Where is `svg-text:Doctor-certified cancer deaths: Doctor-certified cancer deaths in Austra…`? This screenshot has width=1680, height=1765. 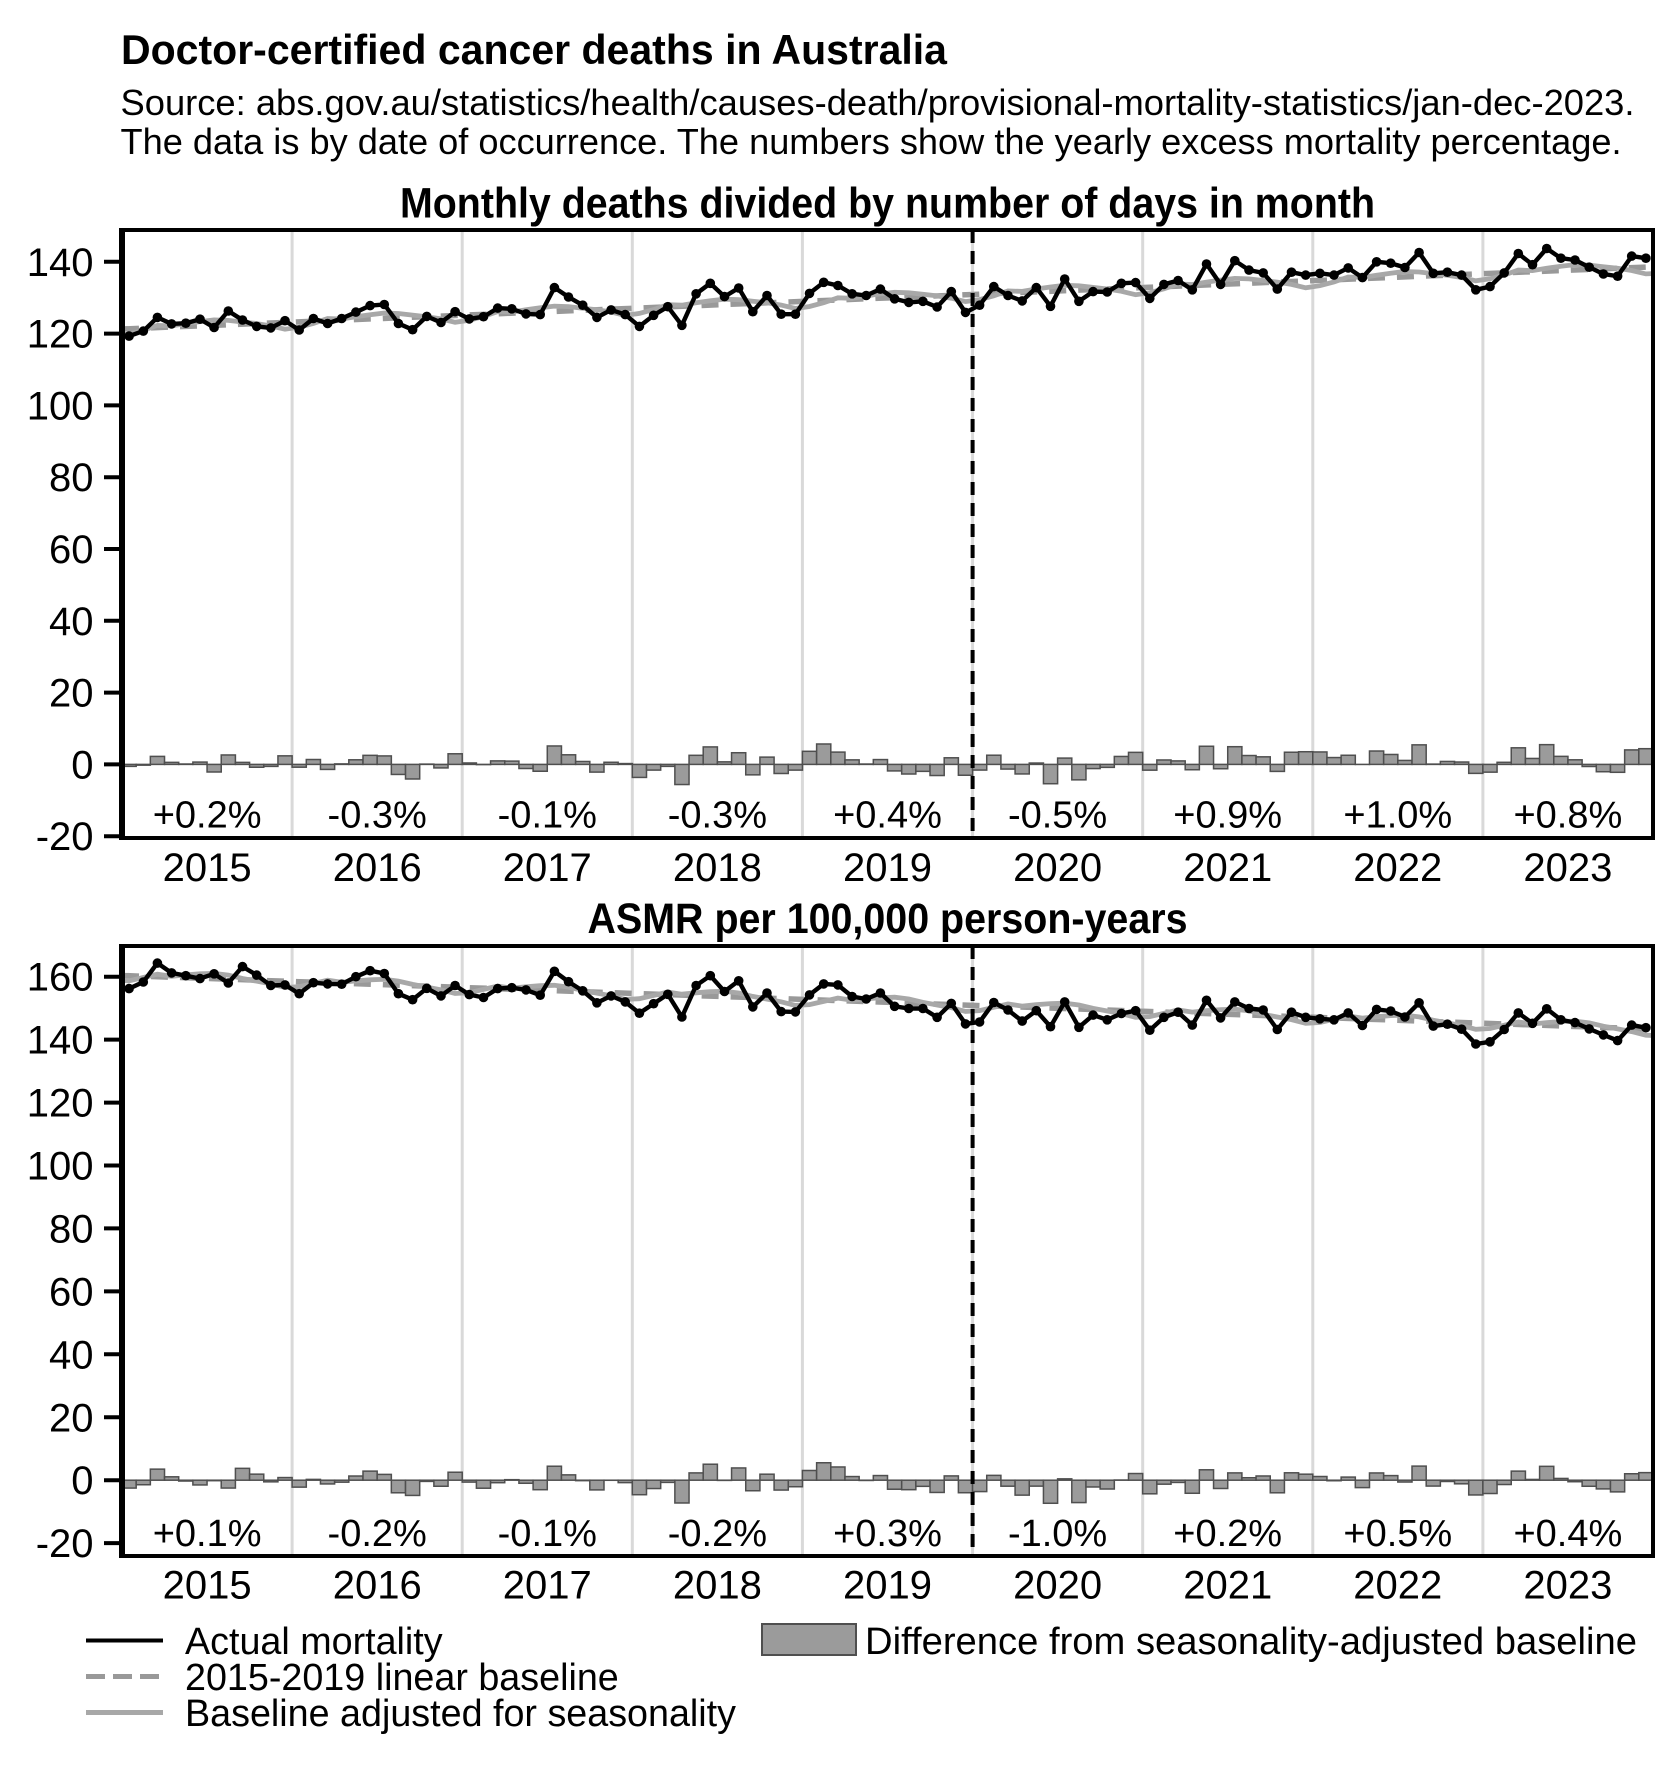 svg-text:Doctor-certified cancer deaths: Doctor-certified cancer deaths in Austra… is located at coordinates (534, 49).